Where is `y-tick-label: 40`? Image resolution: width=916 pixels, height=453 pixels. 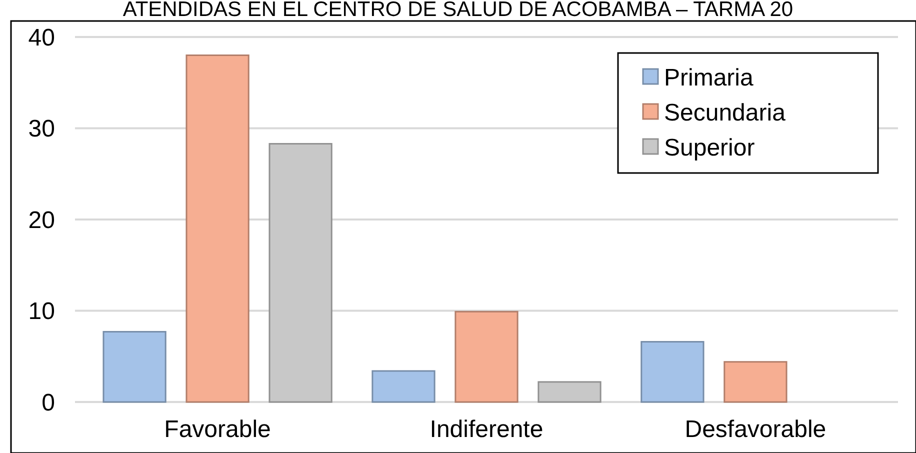
y-tick-label: 40 is located at coordinates (41, 38).